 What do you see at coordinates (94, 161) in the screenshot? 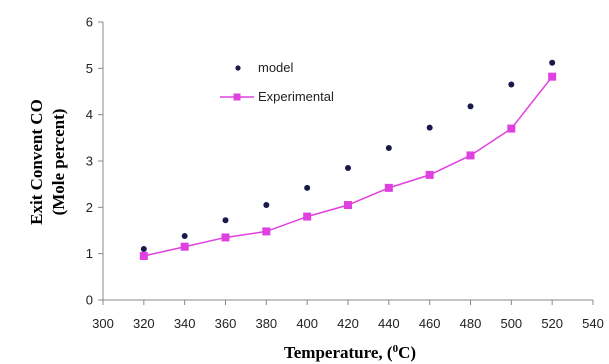
I see `y-ticks: 0 1 2 3 4 5 6` at bounding box center [94, 161].